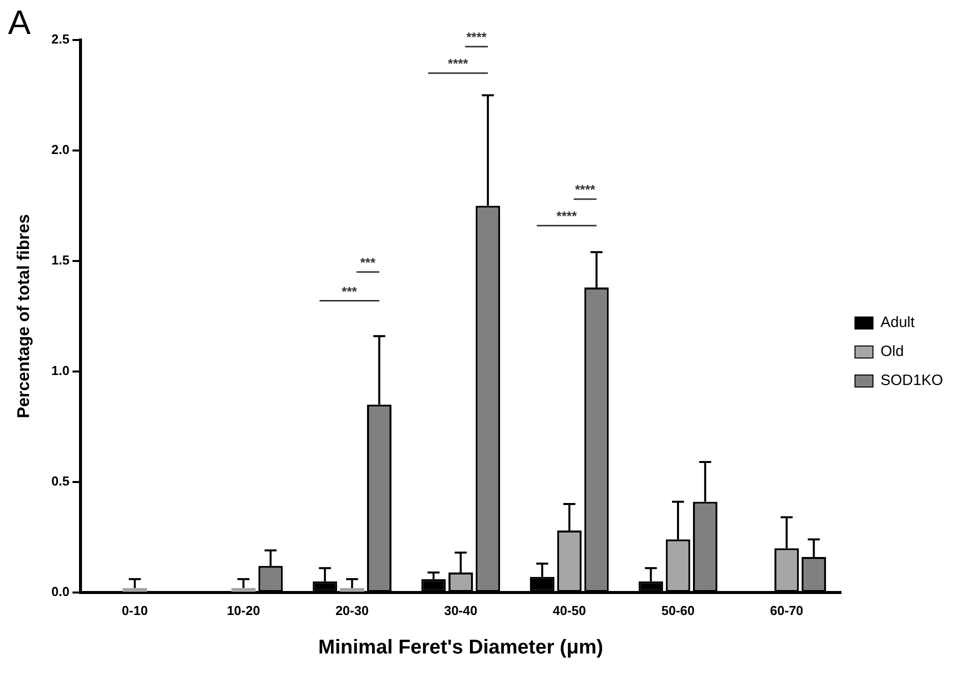  What do you see at coordinates (60, 591) in the screenshot?
I see `y-tick-label: 0.0` at bounding box center [60, 591].